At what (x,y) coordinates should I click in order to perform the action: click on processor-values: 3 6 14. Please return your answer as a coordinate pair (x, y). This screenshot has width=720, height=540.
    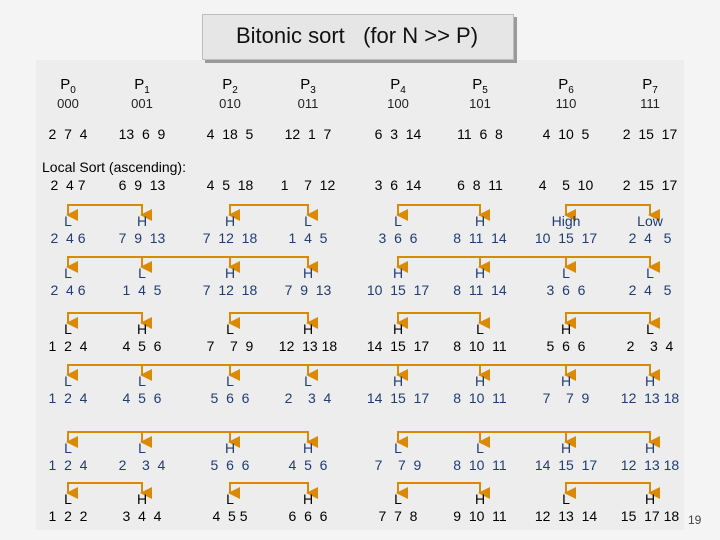
    Looking at the image, I should click on (398, 185).